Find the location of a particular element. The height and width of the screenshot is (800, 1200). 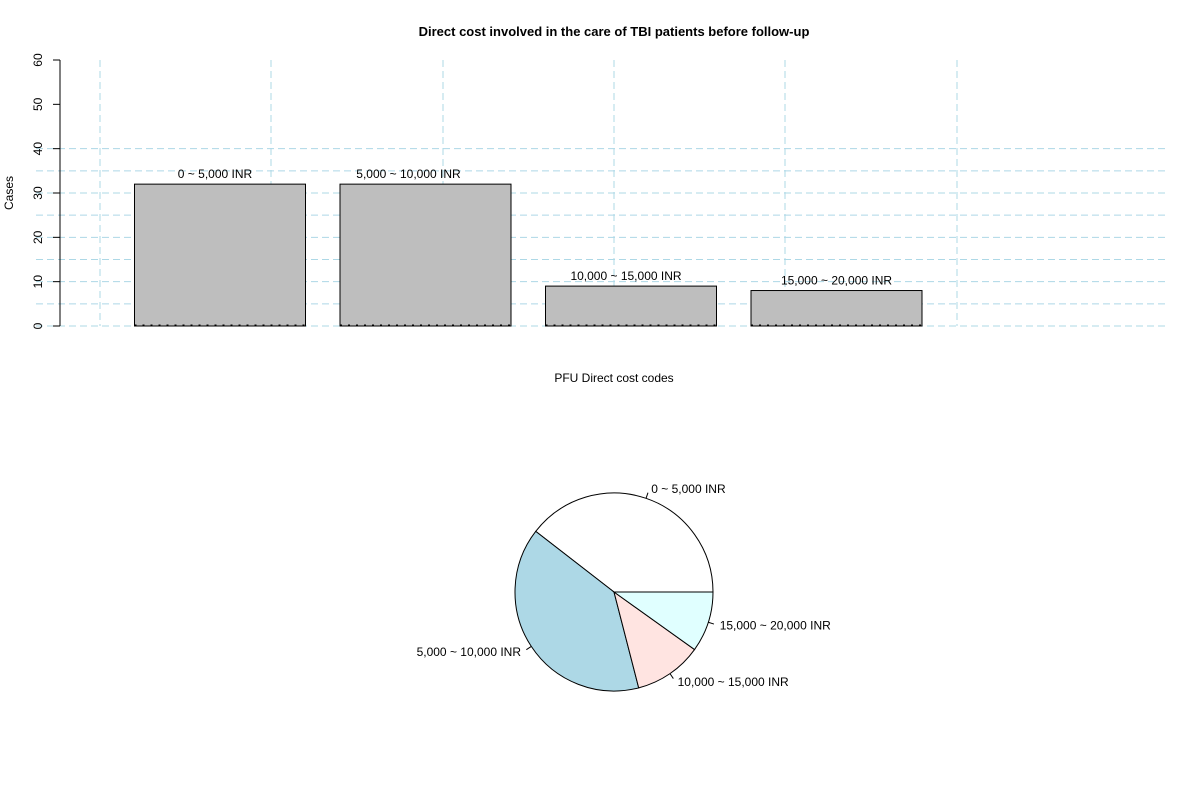

pie-slices is located at coordinates (614, 592).